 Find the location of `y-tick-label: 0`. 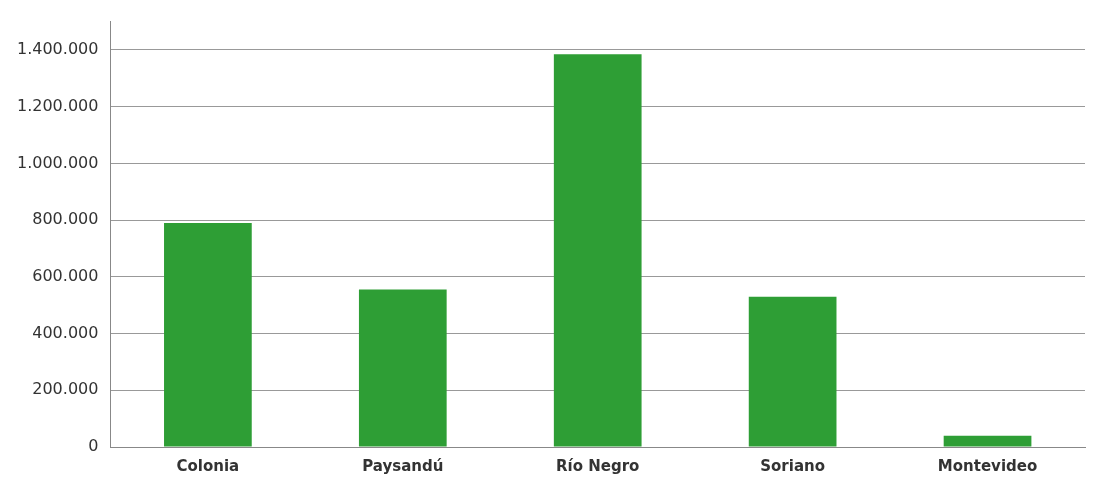

y-tick-label: 0 is located at coordinates (93, 446).